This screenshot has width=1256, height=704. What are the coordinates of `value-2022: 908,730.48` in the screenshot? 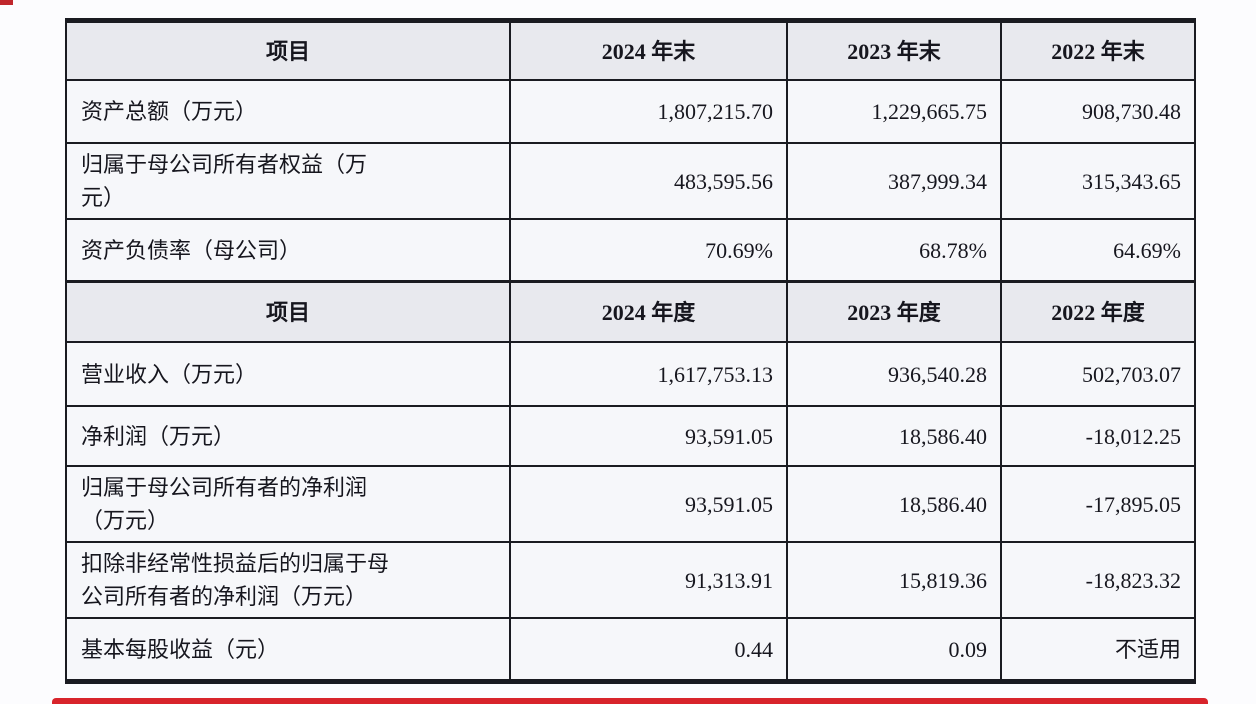 It's located at (1097, 111).